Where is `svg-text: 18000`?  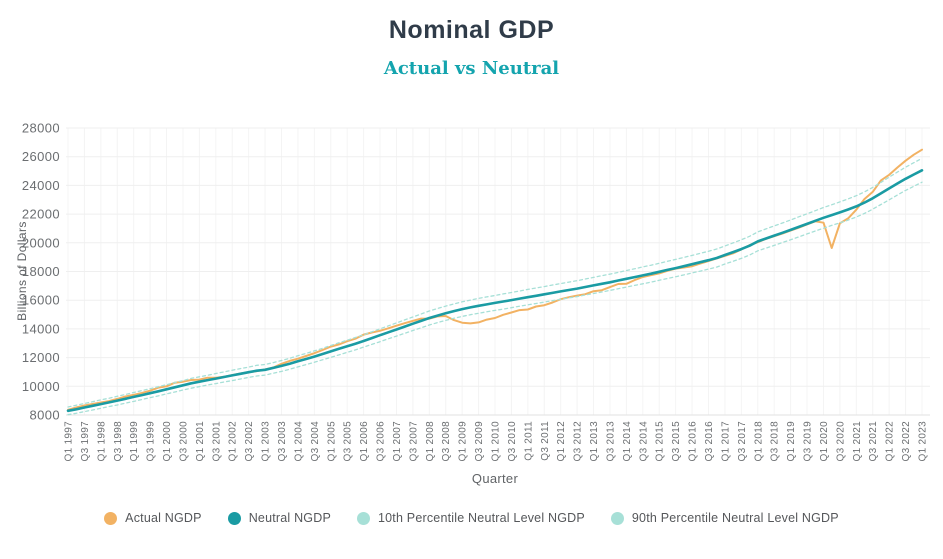
svg-text: 18000 is located at coordinates (41, 271).